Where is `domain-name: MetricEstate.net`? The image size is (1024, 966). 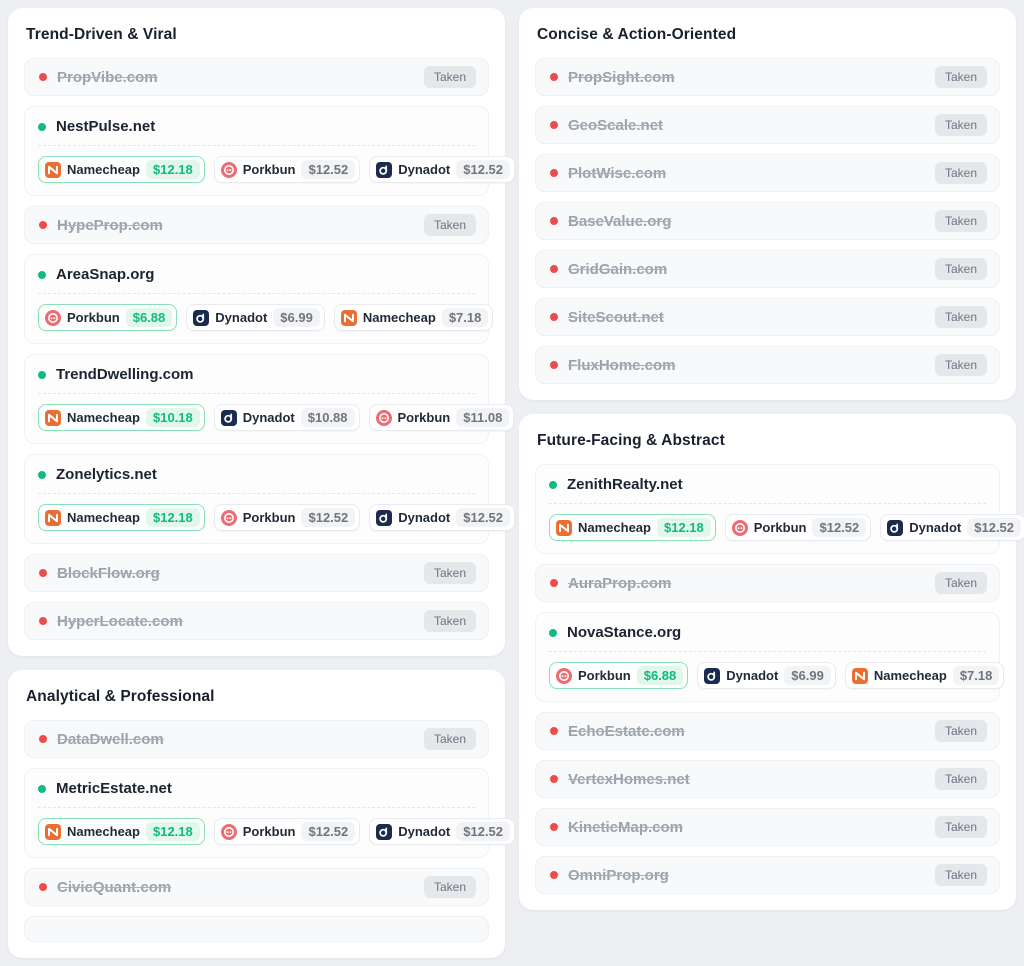 domain-name: MetricEstate.net is located at coordinates (114, 788).